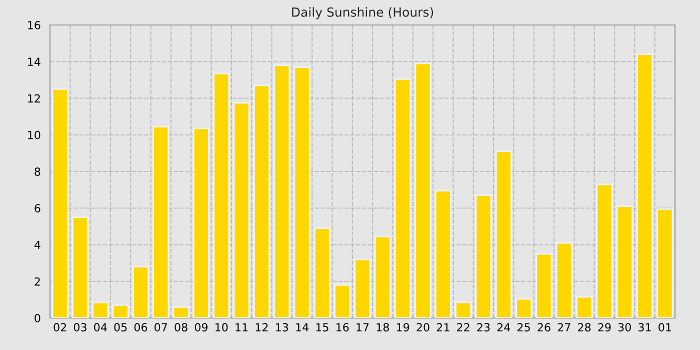  Describe the element at coordinates (342, 327) in the screenshot. I see `x-tick-label: 16` at that location.